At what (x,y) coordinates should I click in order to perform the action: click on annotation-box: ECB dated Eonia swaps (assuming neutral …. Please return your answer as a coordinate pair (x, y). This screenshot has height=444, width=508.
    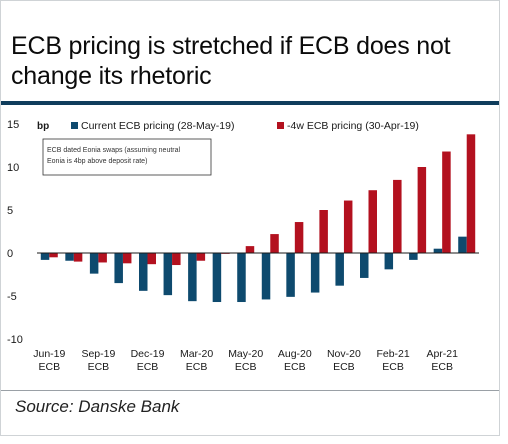
    Looking at the image, I should click on (127, 157).